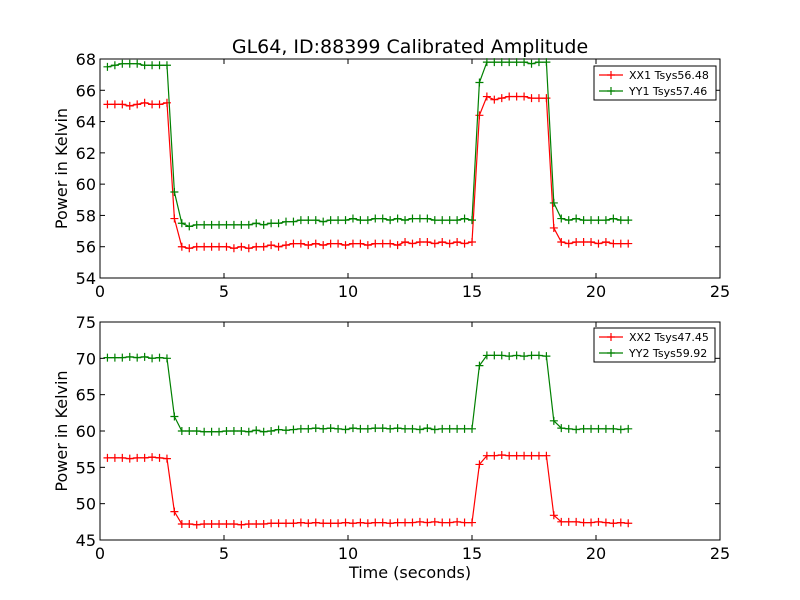  Describe the element at coordinates (224, 553) in the screenshot. I see `x-tick-label: 5` at that location.